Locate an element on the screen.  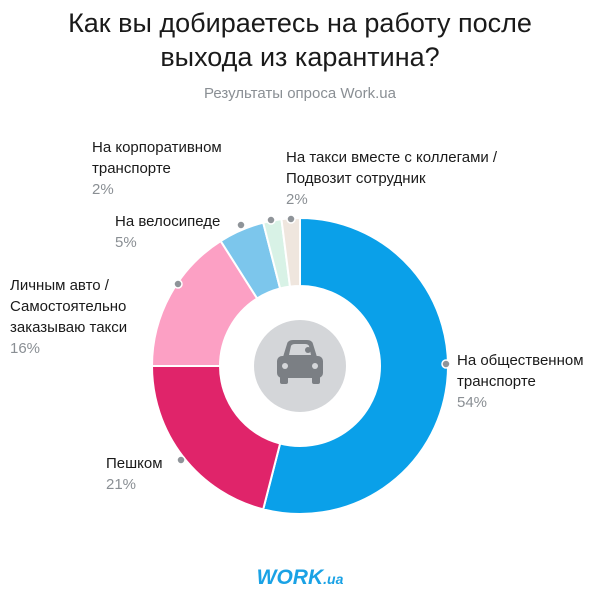
logo-main: WORK is located at coordinates (290, 577).